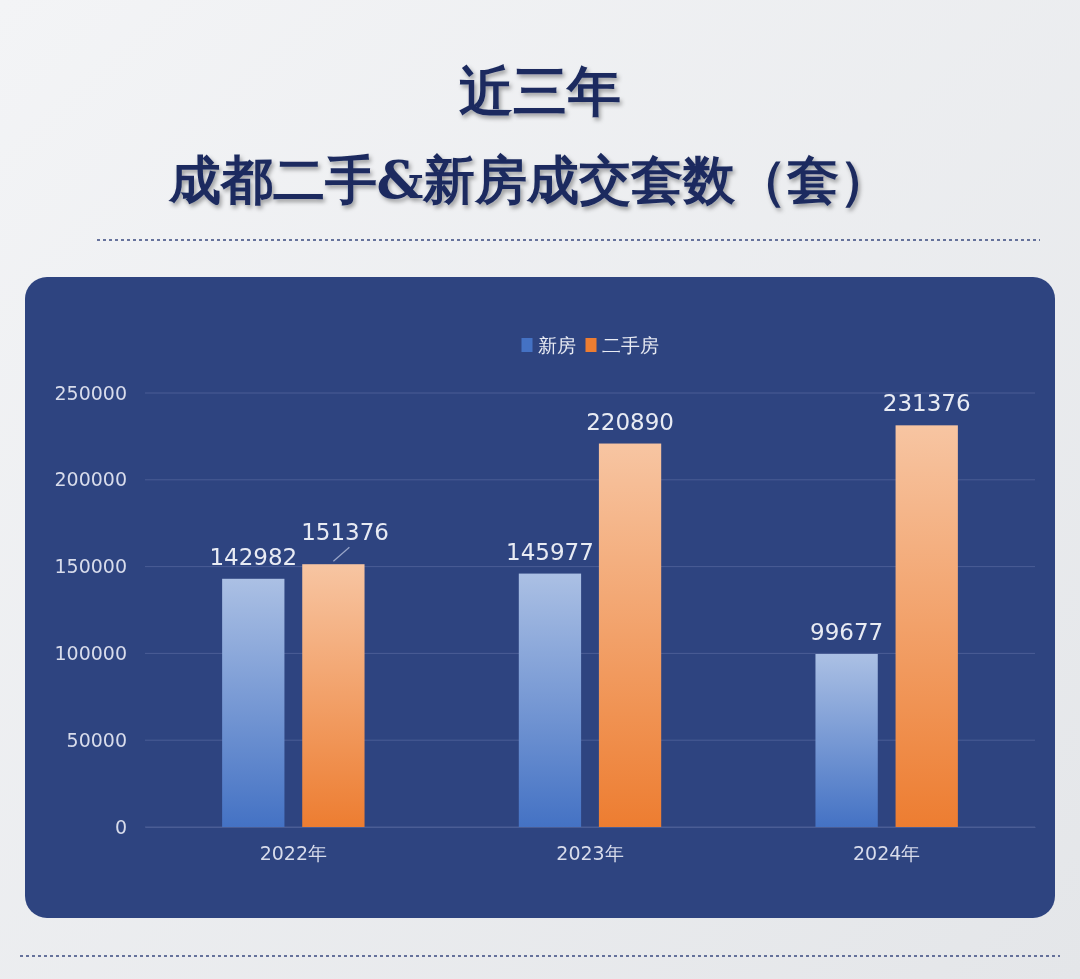 The height and width of the screenshot is (979, 1080). Describe the element at coordinates (90, 566) in the screenshot. I see `y-tick-label: 150000` at that location.